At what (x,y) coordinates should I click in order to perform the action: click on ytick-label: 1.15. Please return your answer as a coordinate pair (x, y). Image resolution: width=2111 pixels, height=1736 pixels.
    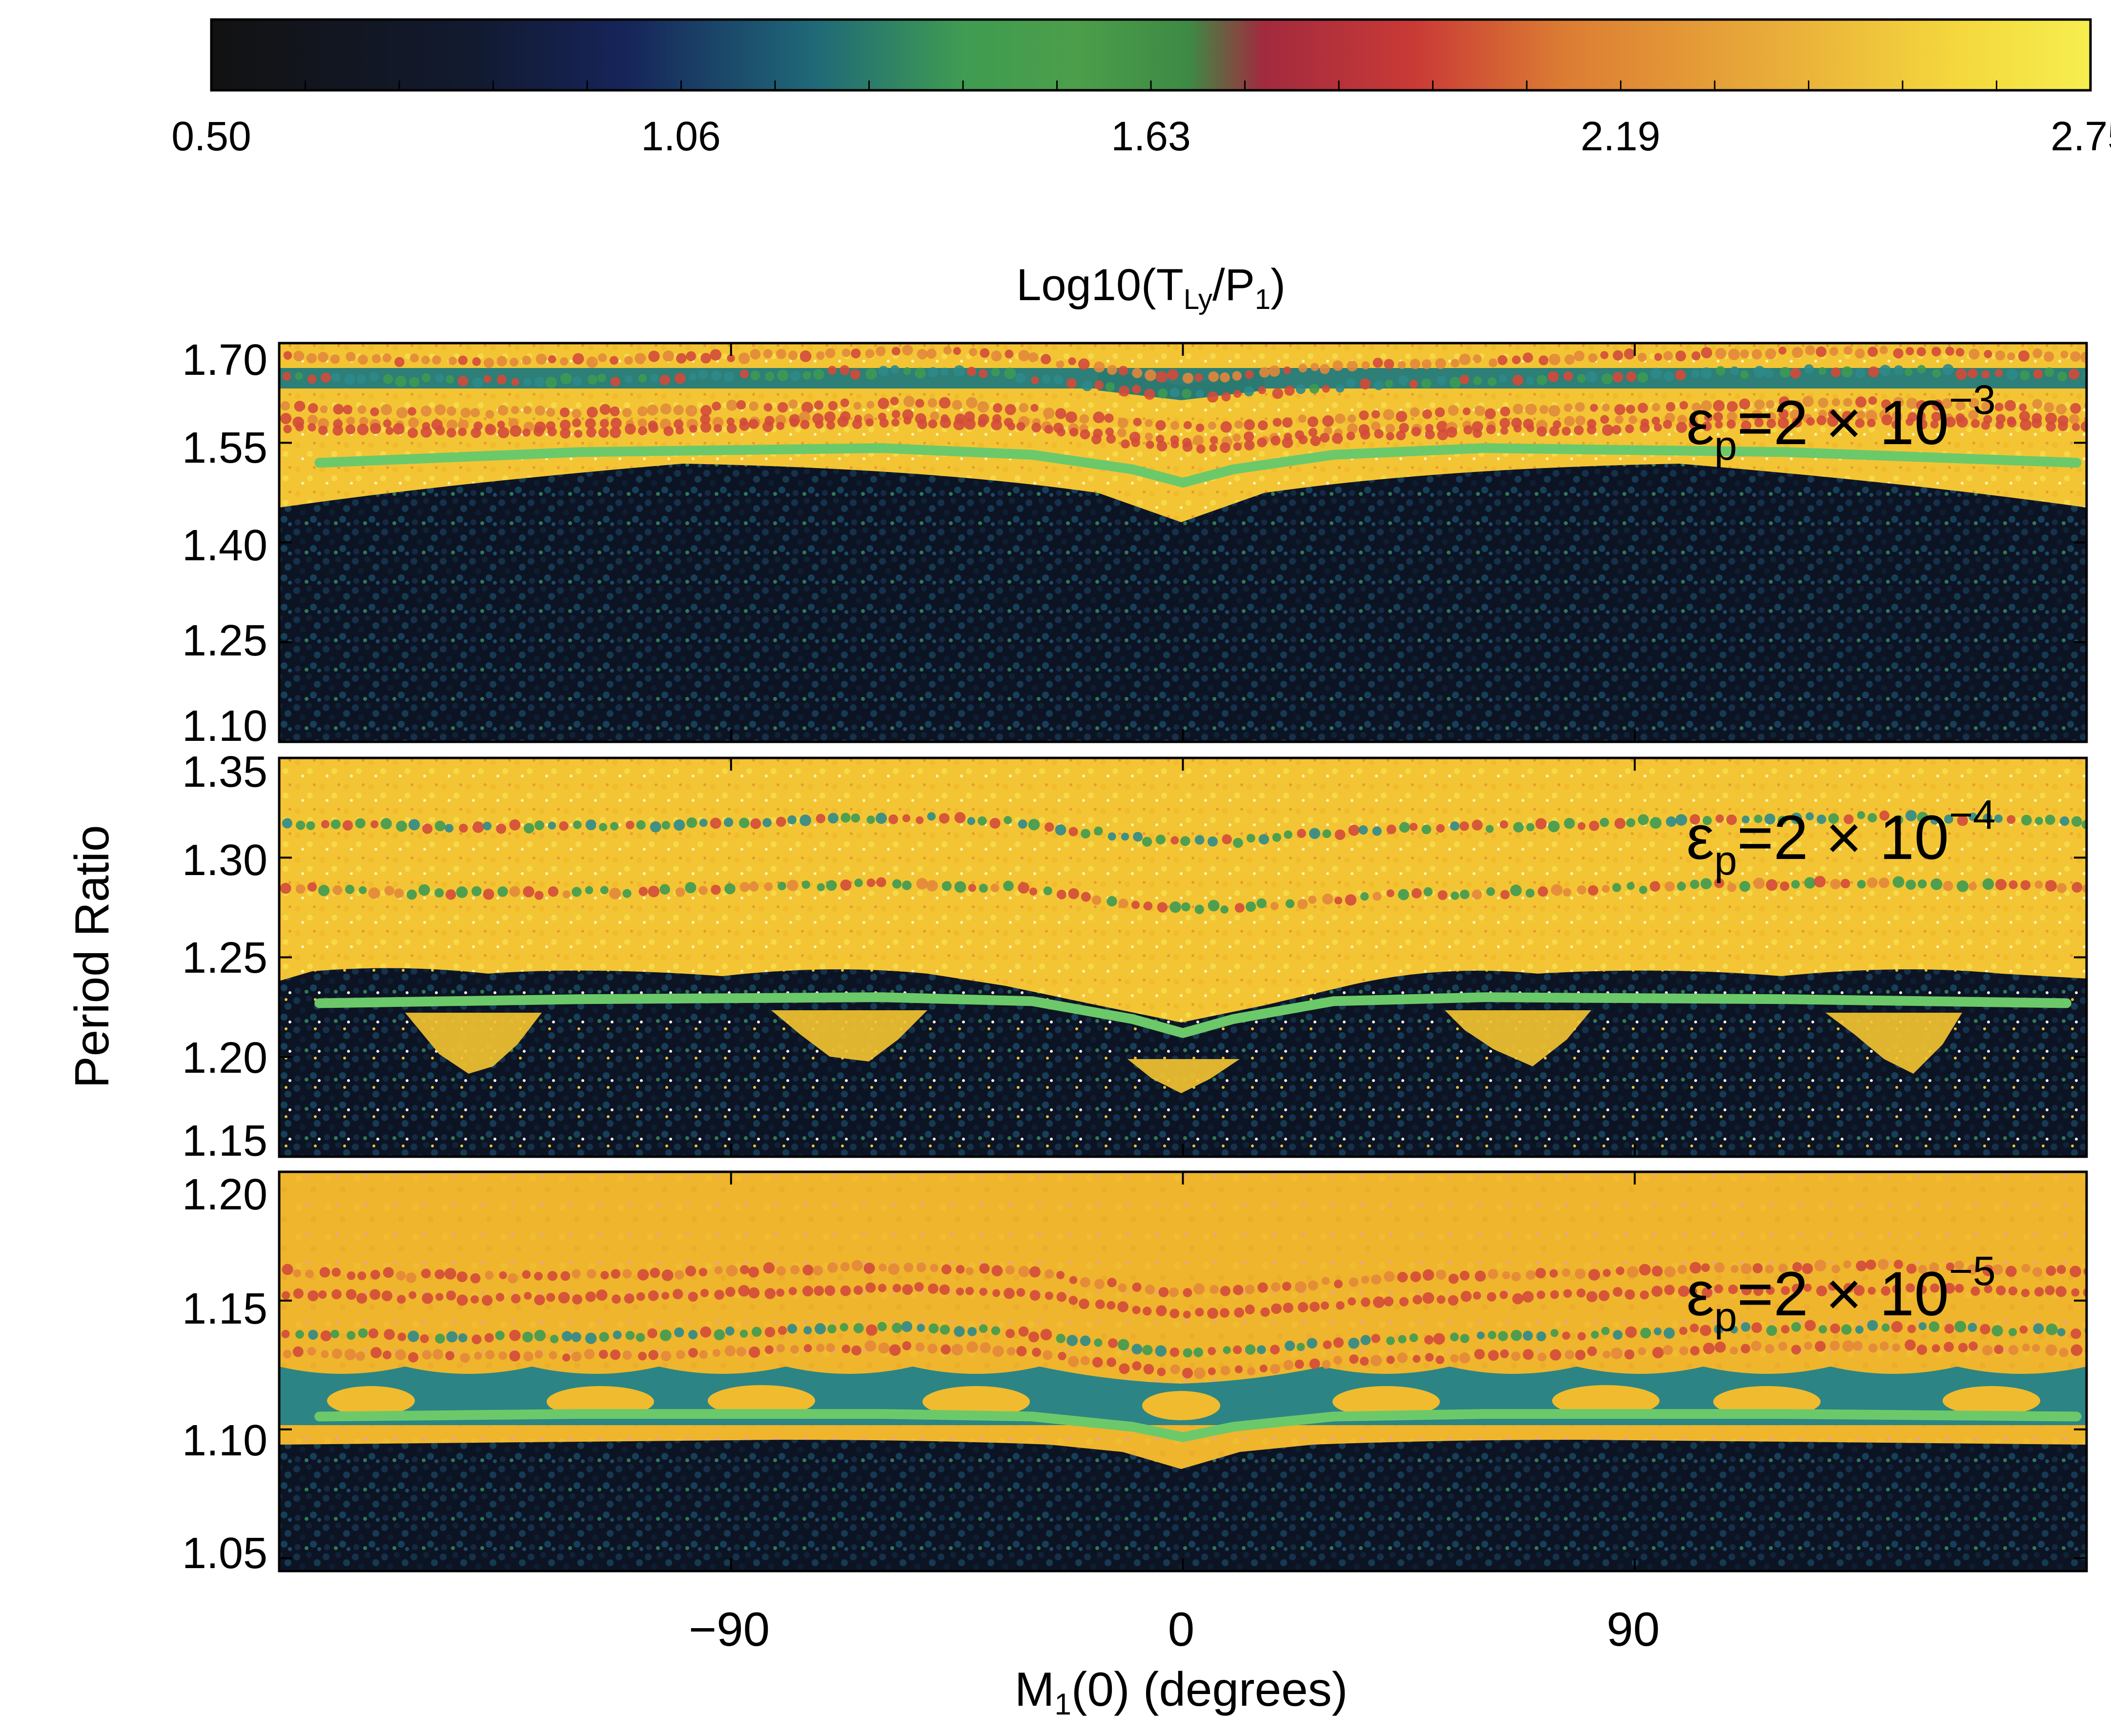
    Looking at the image, I should click on (224, 1141).